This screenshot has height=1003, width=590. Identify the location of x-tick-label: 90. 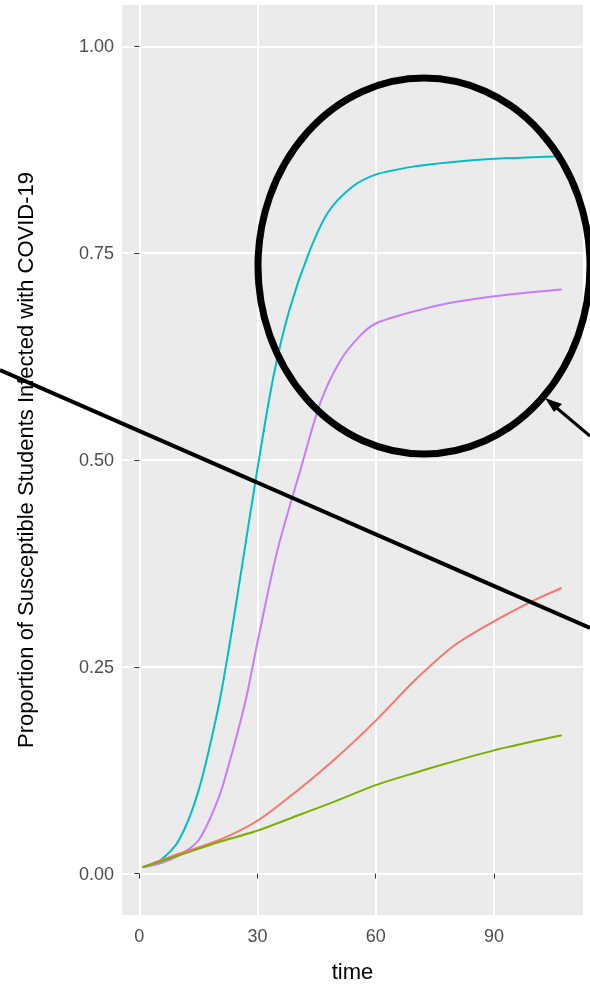
(493, 936).